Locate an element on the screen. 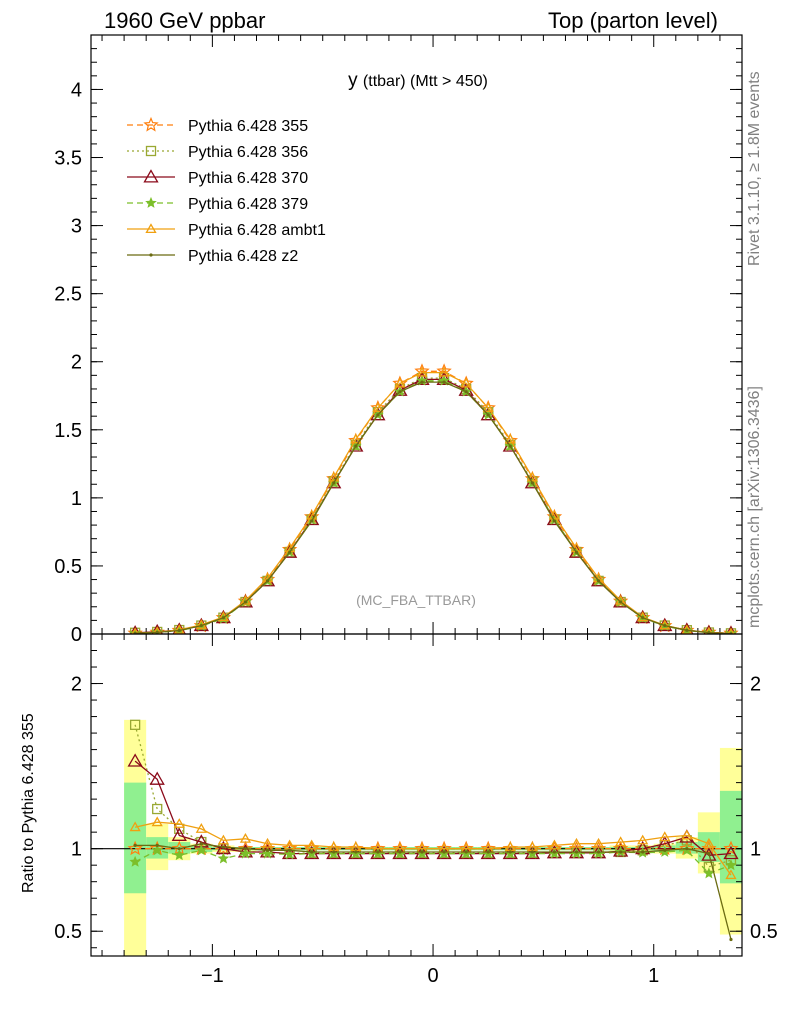 This screenshot has width=786, height=1024. plot-title: y (ttbar) (Mtt > 450) is located at coordinates (418, 80).